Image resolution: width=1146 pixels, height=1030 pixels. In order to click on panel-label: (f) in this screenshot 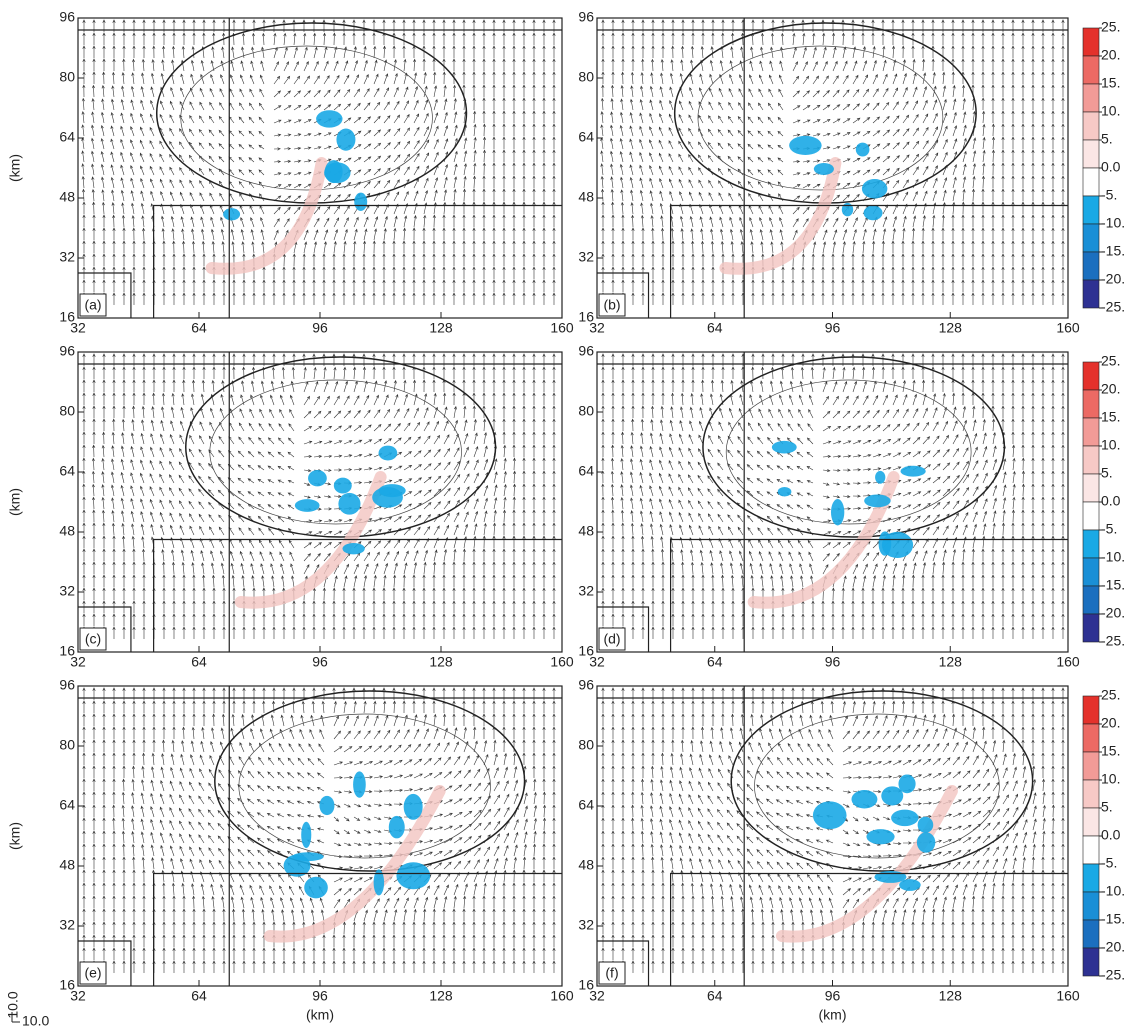, I will do `click(611, 973)`.